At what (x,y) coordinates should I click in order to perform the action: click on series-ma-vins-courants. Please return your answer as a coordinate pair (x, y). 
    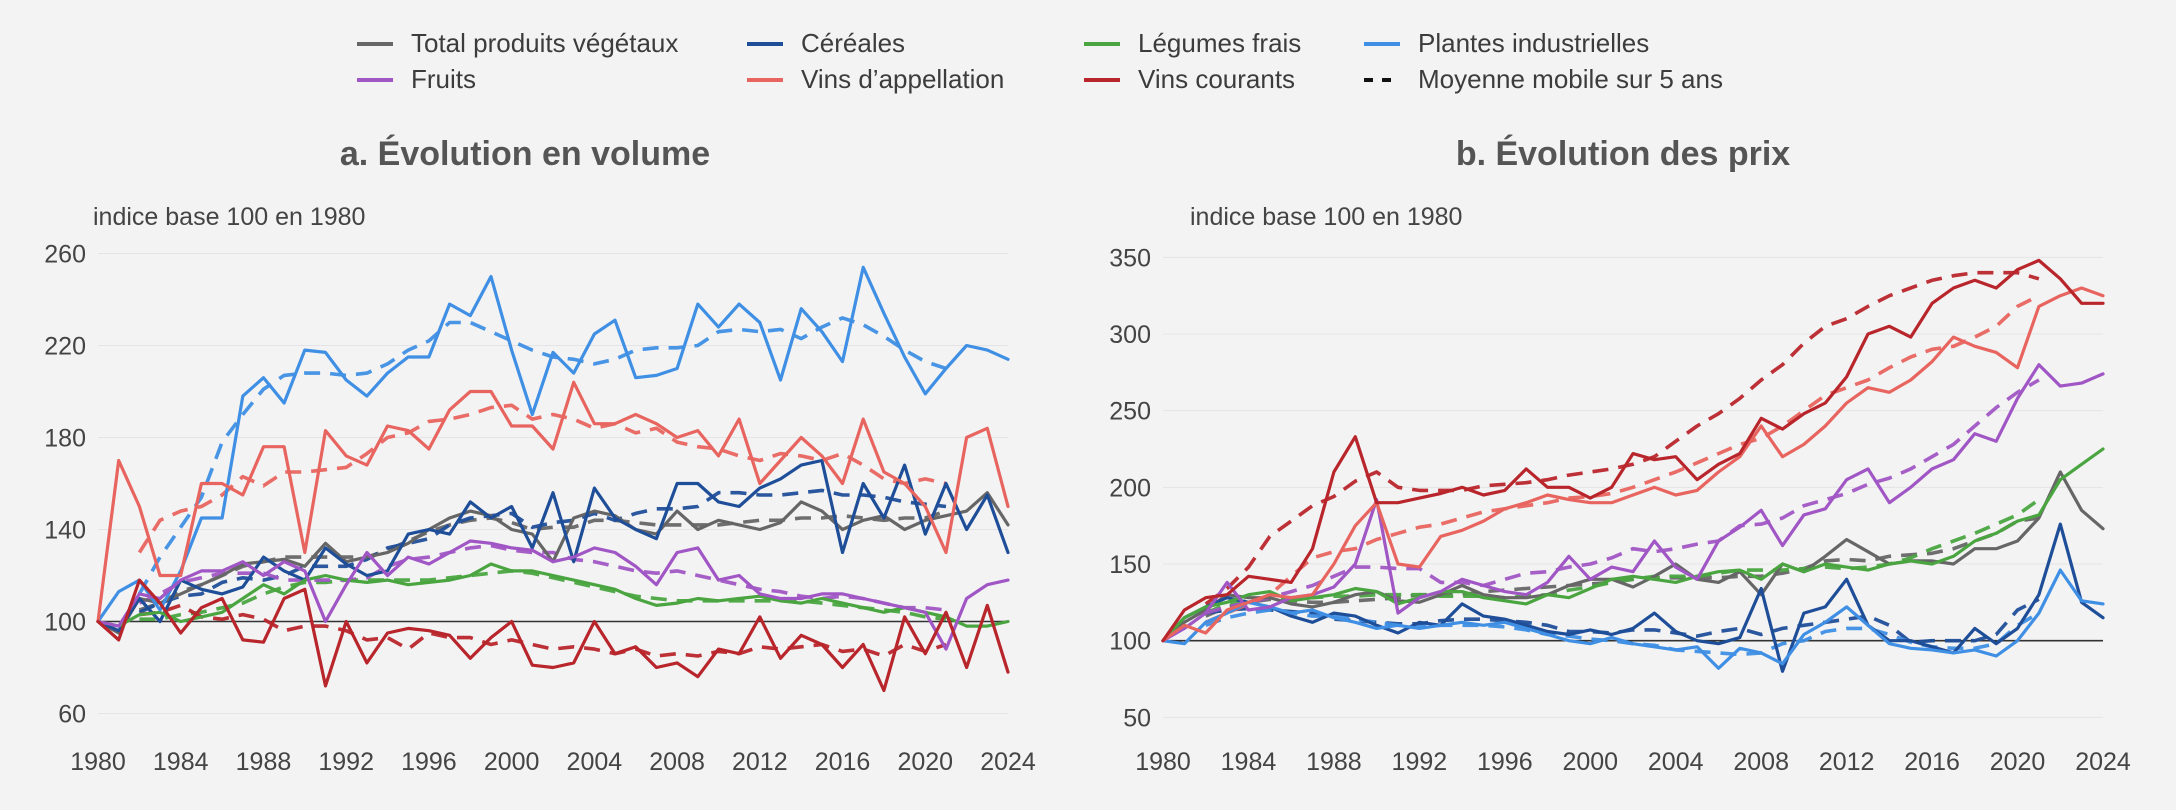
    Looking at the image, I should click on (543, 630).